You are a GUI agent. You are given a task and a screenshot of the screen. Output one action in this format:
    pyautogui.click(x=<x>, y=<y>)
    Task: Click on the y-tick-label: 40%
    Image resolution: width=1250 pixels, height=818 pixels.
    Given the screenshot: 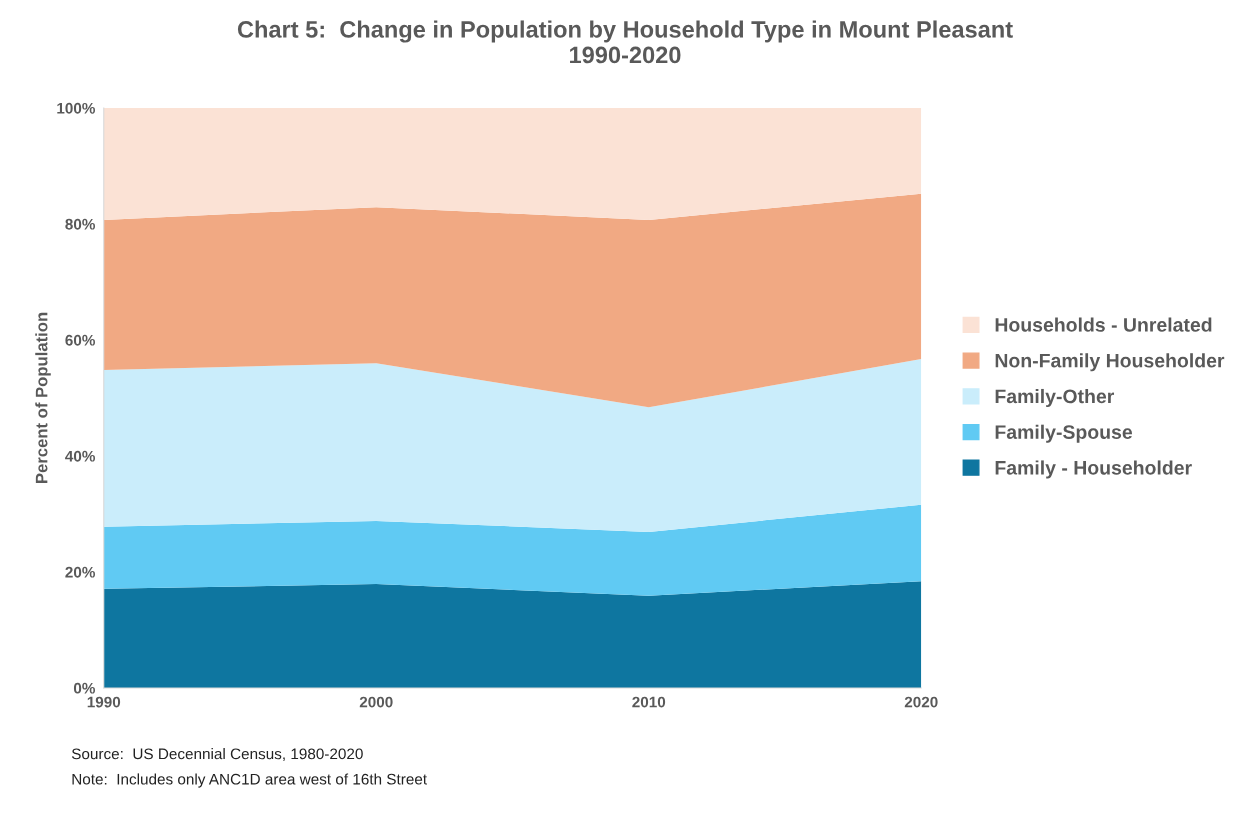 What is the action you would take?
    pyautogui.click(x=80, y=456)
    